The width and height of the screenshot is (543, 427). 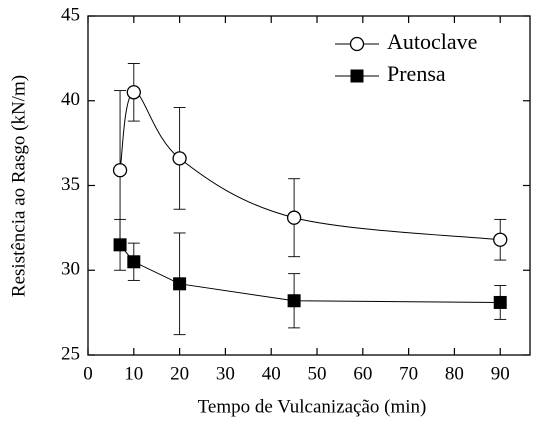 What do you see at coordinates (362, 373) in the screenshot?
I see `x-tick-label: 60` at bounding box center [362, 373].